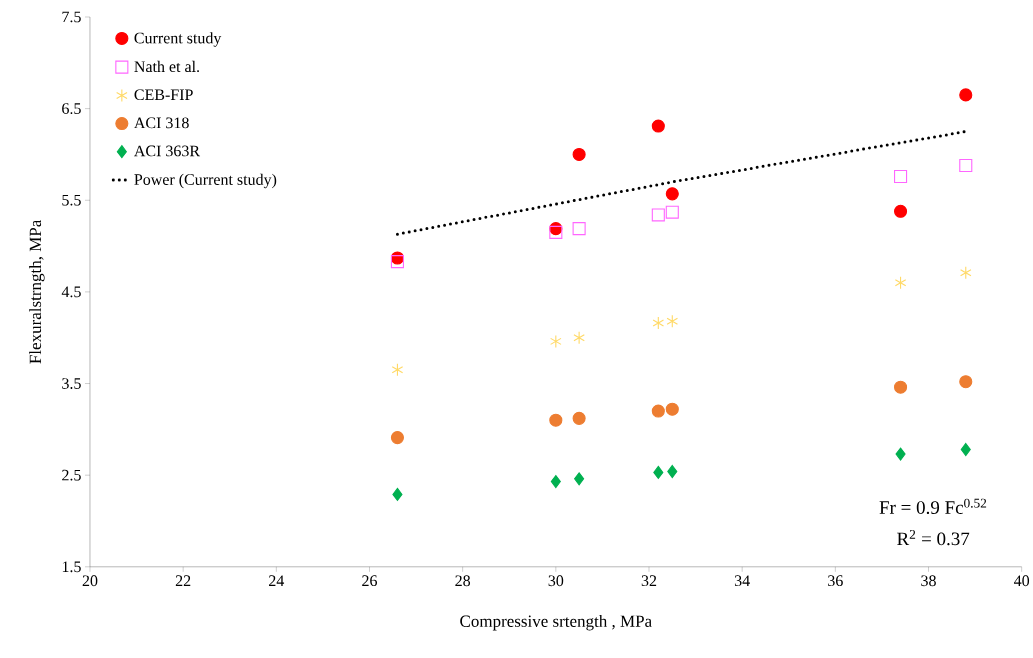  What do you see at coordinates (928, 581) in the screenshot?
I see `x-tick-label: 38` at bounding box center [928, 581].